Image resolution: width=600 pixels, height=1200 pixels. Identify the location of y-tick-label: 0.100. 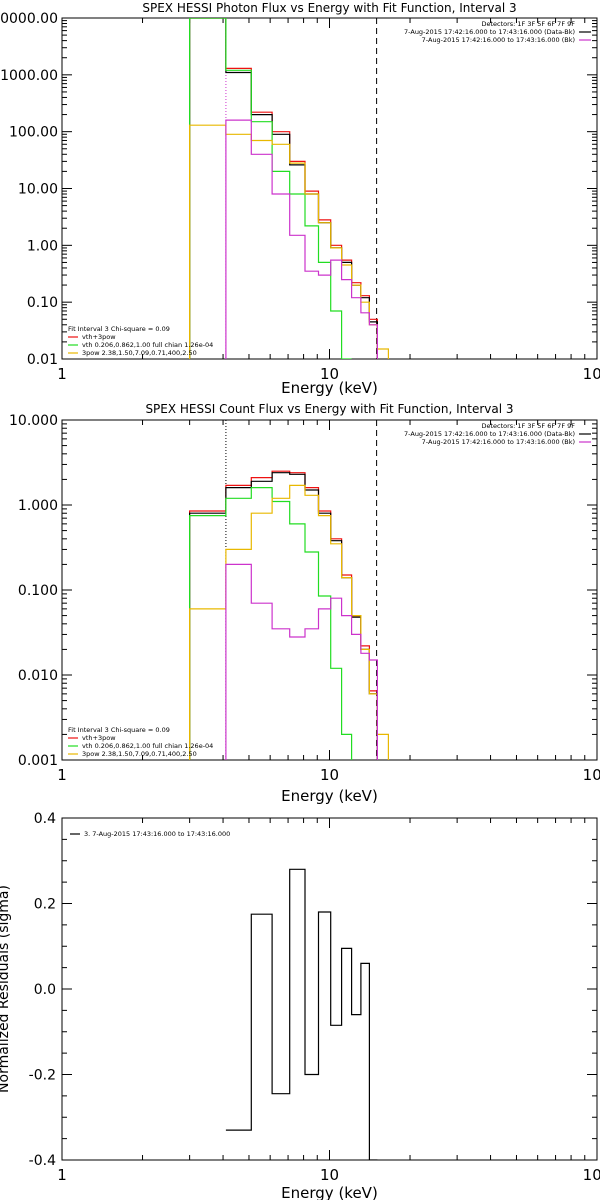
(38, 591).